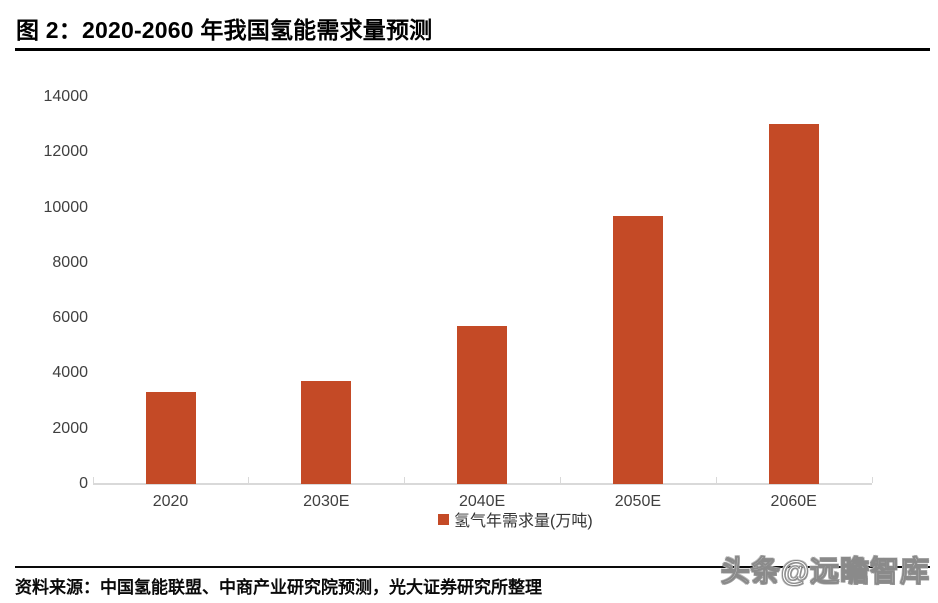 The height and width of the screenshot is (603, 938). Describe the element at coordinates (443, 519) in the screenshot. I see `legend-swatch-icon` at that location.